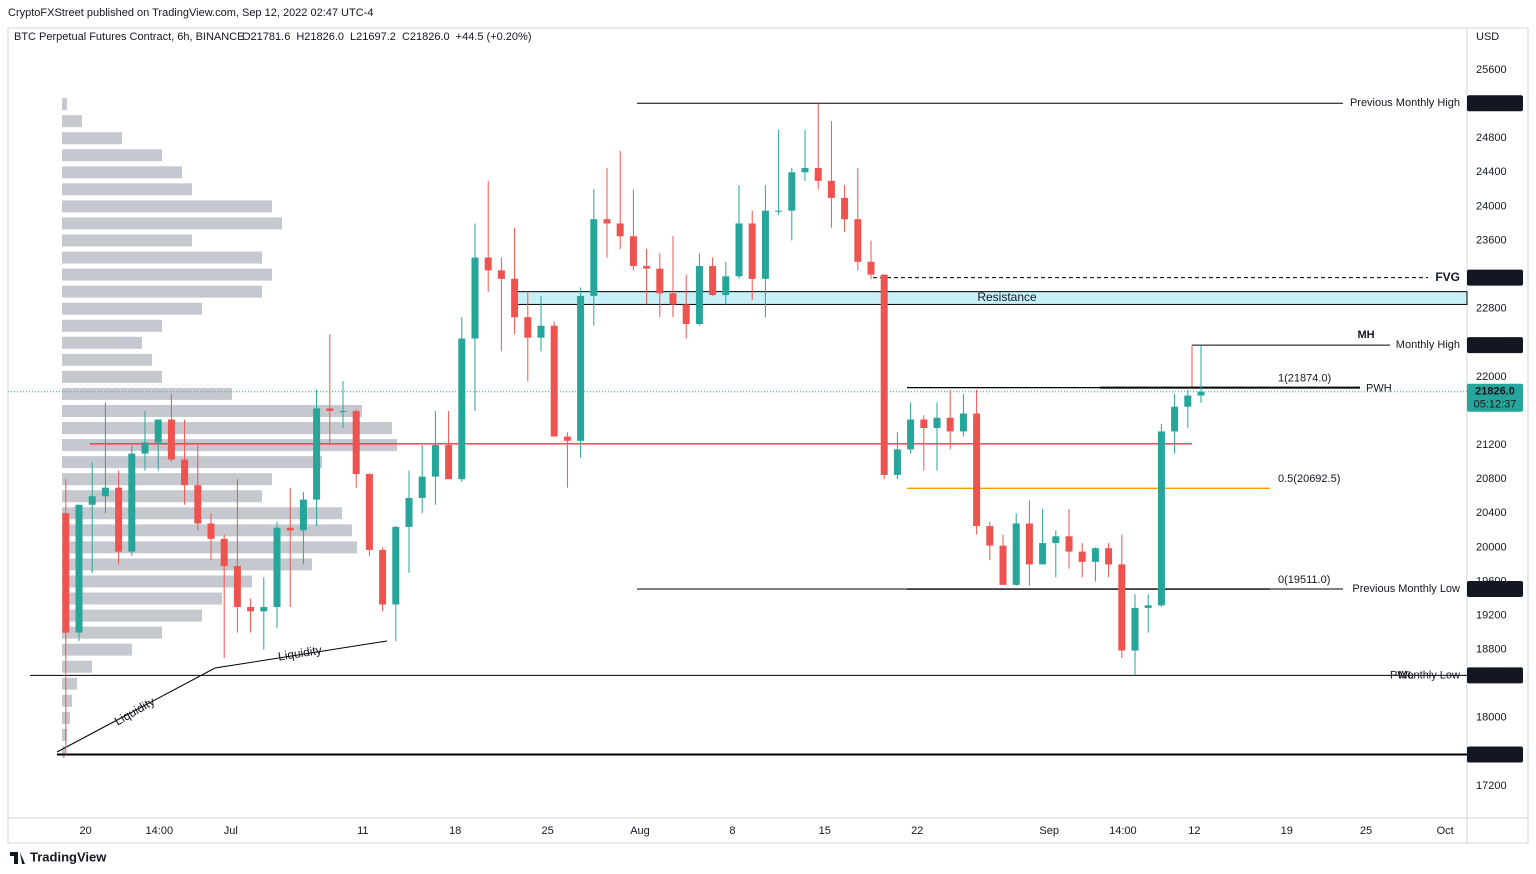  Describe the element at coordinates (1304, 580) in the screenshot. I see `fib-label: 0(19511.0)` at that location.